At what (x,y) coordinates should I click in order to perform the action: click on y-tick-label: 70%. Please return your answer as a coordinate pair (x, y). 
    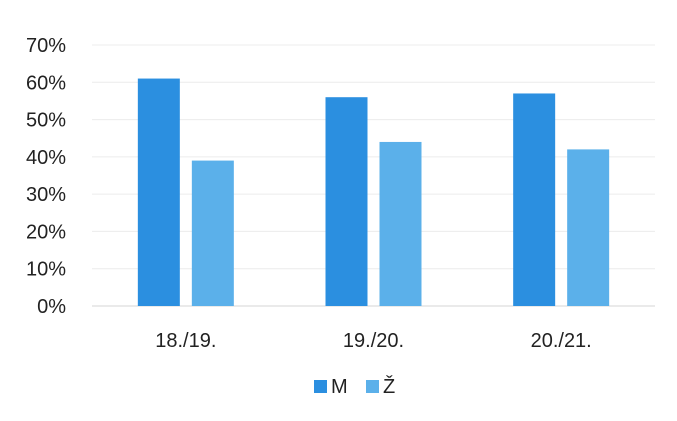
    Looking at the image, I should click on (46, 46).